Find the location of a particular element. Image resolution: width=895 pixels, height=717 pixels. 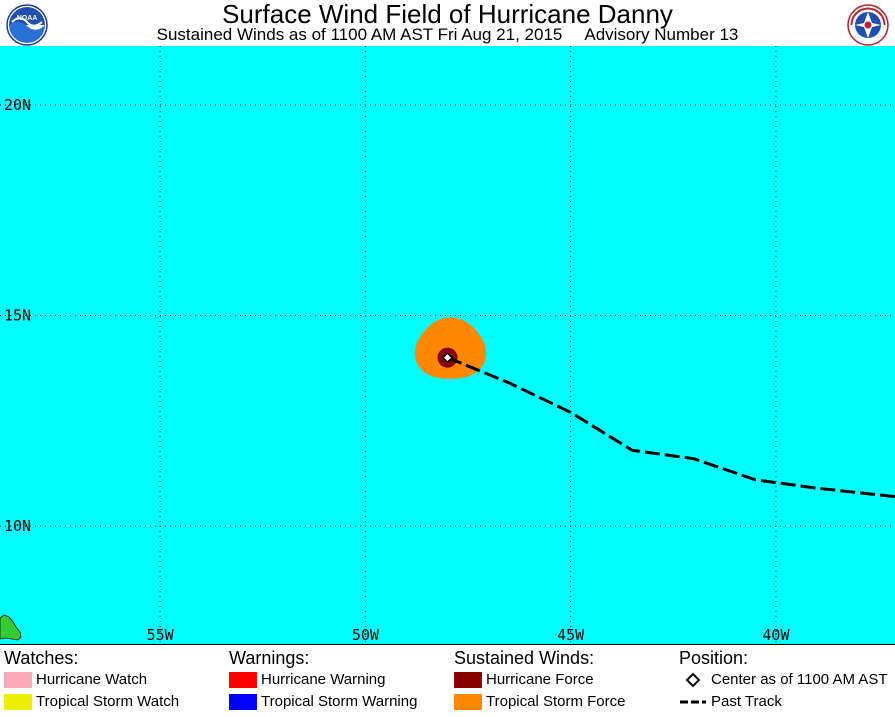

dashed-line-icon is located at coordinates (693, 702).